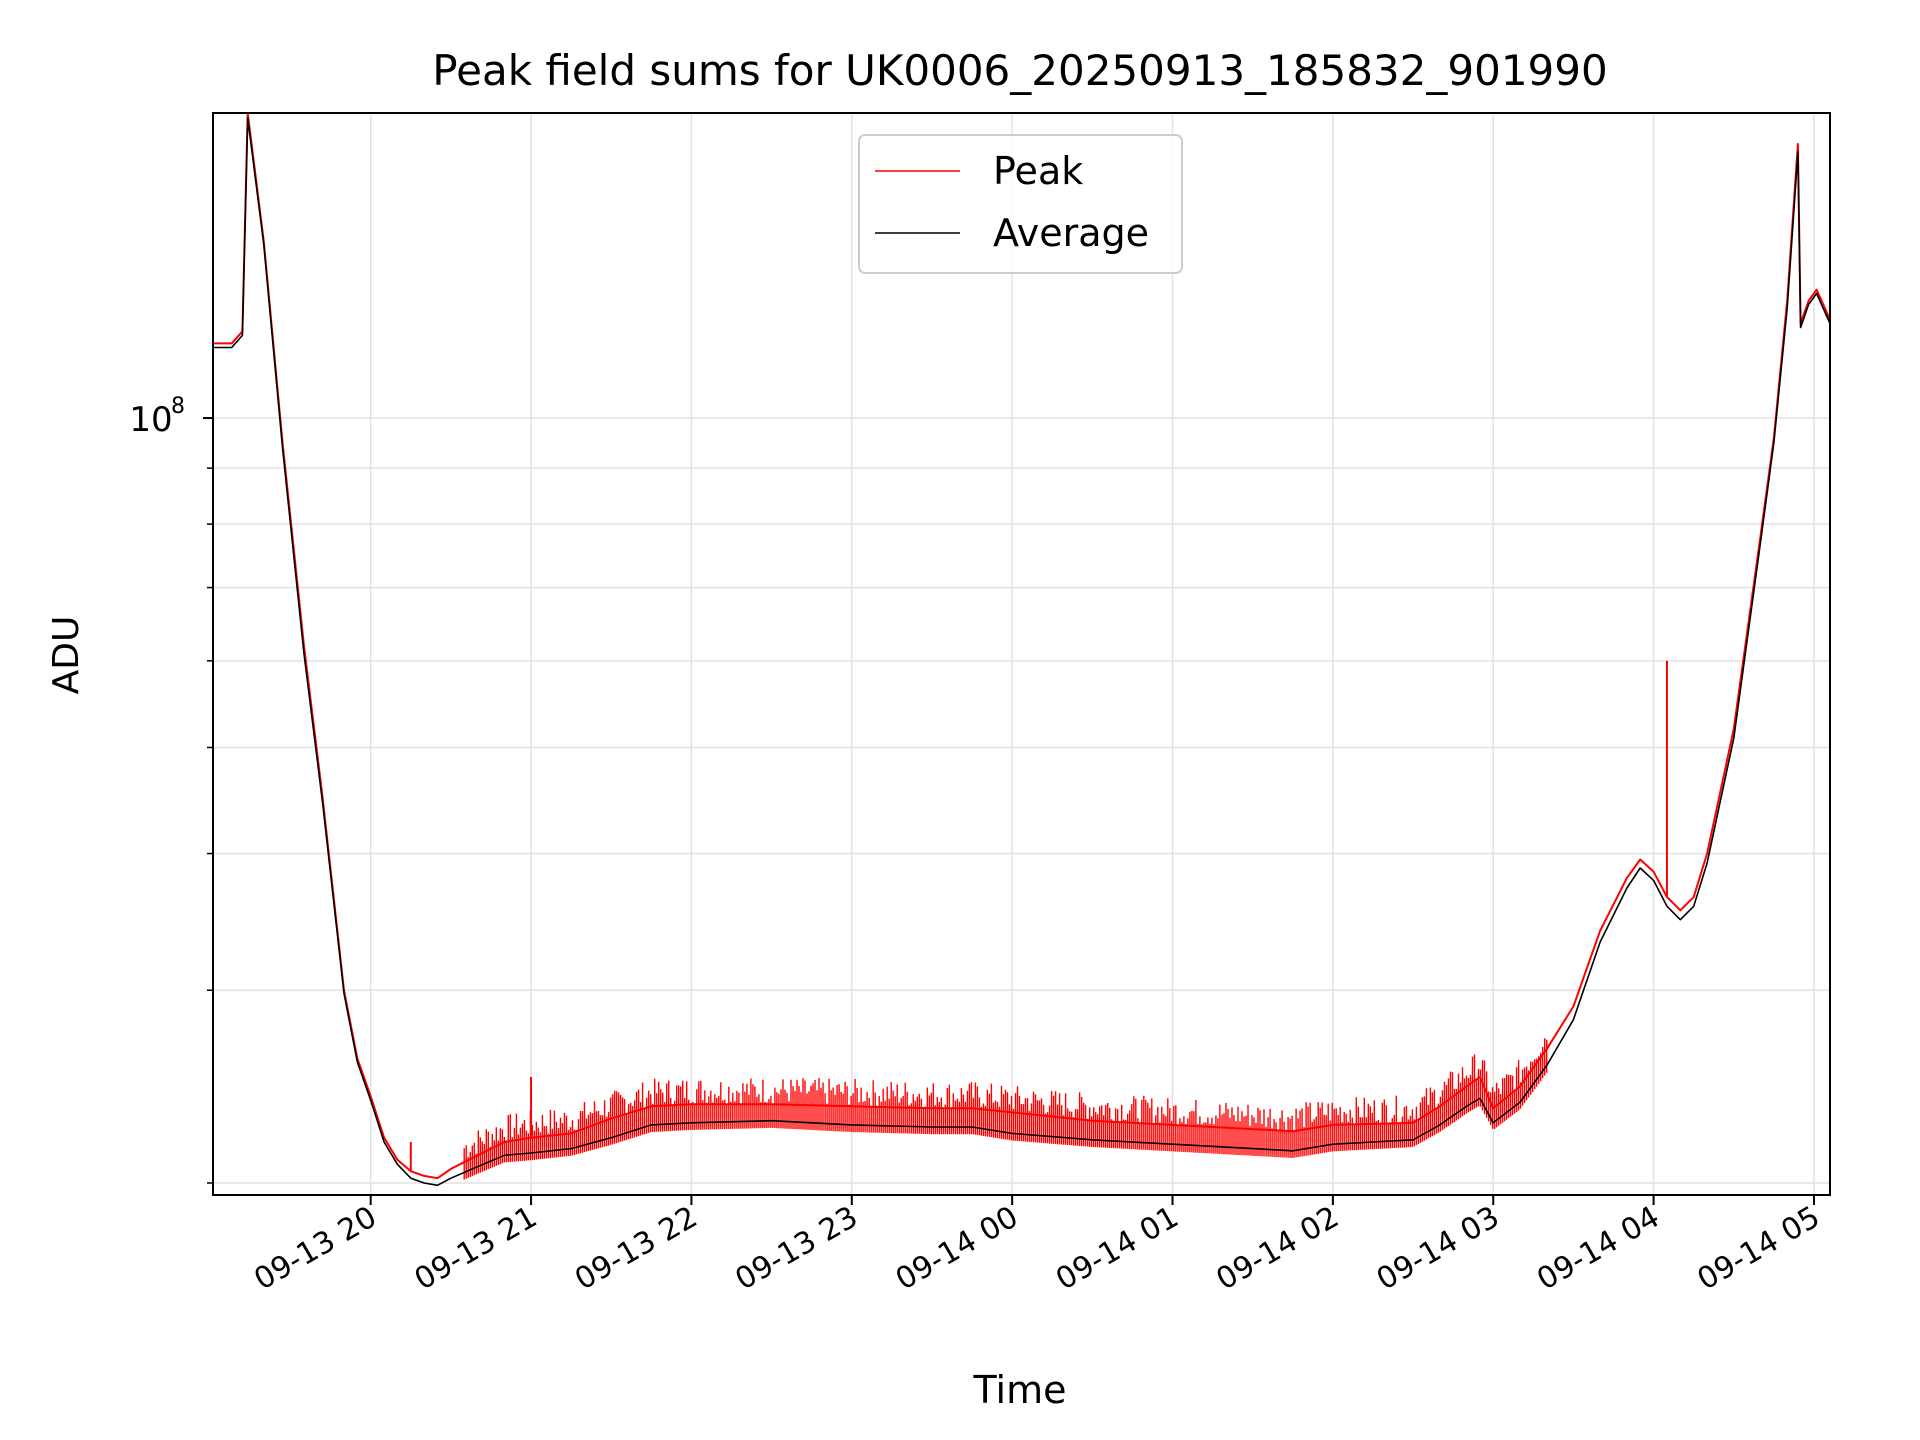 This screenshot has height=1440, width=1920. I want to click on legend-box, so click(1020, 204).